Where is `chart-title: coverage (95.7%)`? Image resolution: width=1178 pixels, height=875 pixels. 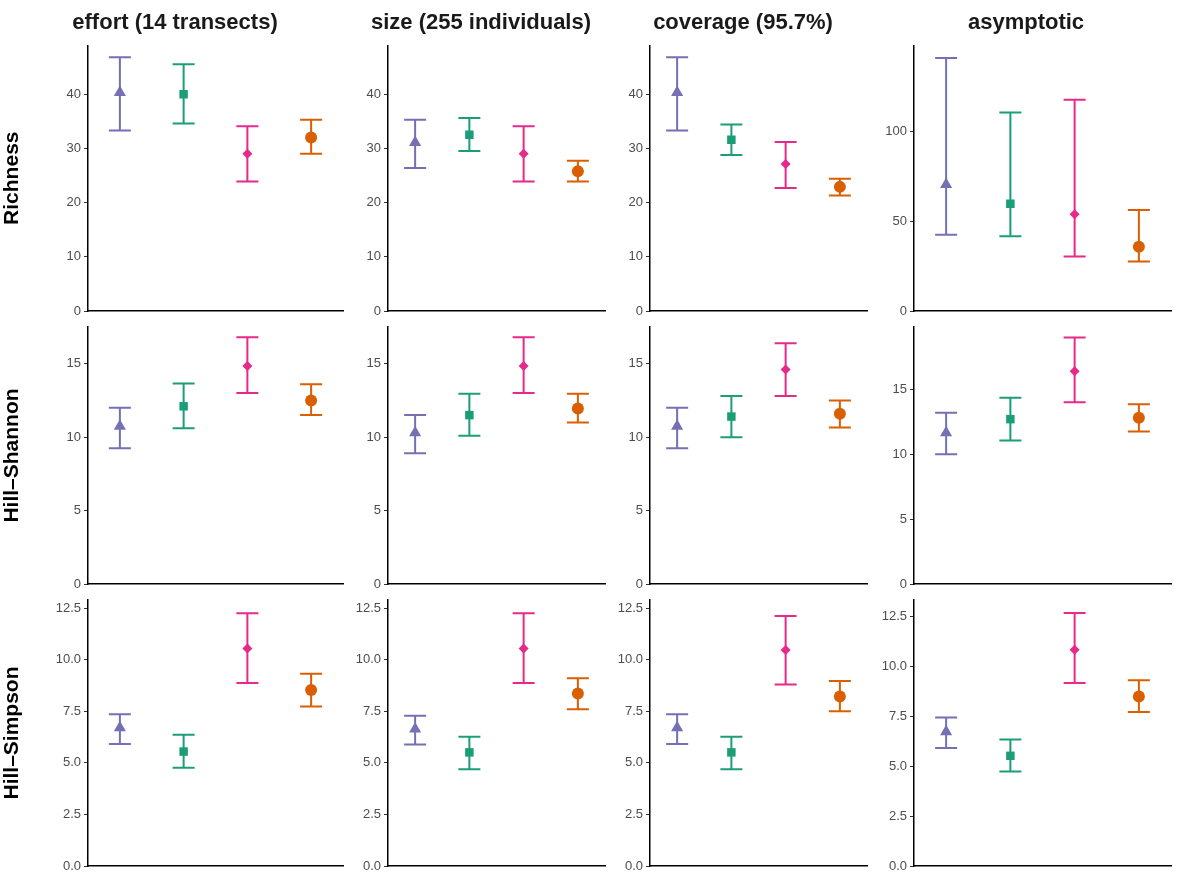 chart-title: coverage (95.7%) is located at coordinates (743, 22).